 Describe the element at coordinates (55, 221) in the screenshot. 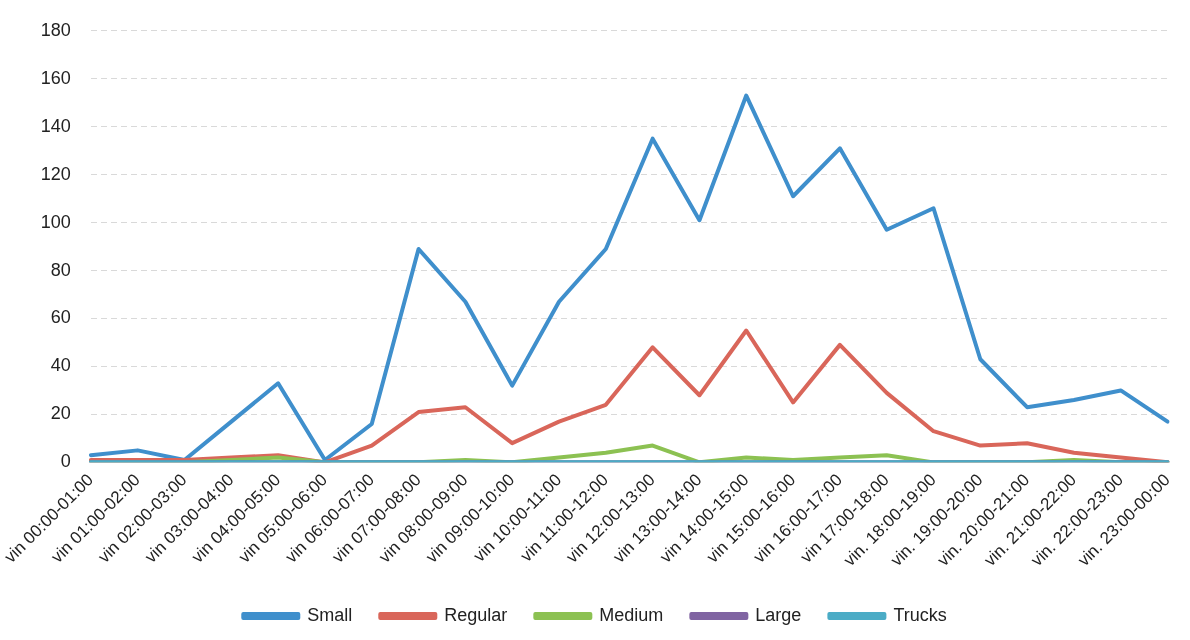

I see `y-tick-label: 100` at that location.